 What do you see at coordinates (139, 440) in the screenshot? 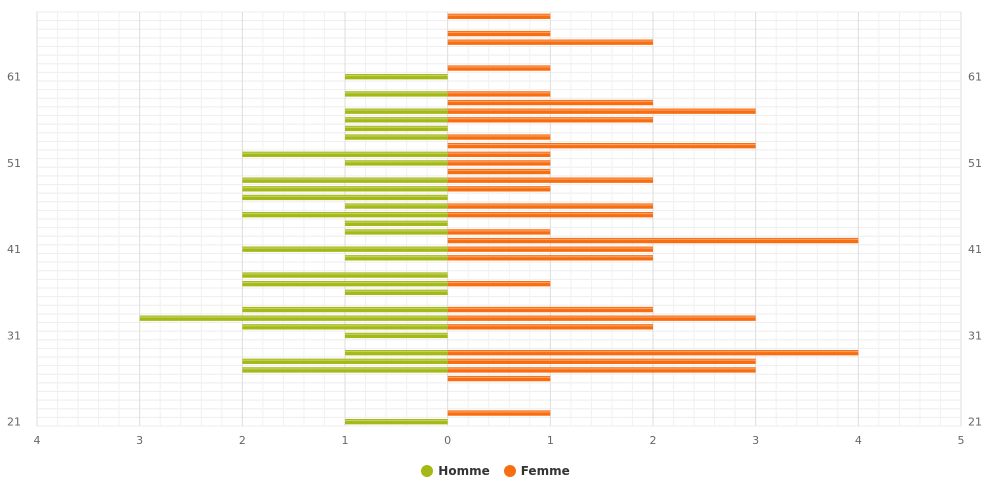
I see `x-tick-label: 3` at bounding box center [139, 440].